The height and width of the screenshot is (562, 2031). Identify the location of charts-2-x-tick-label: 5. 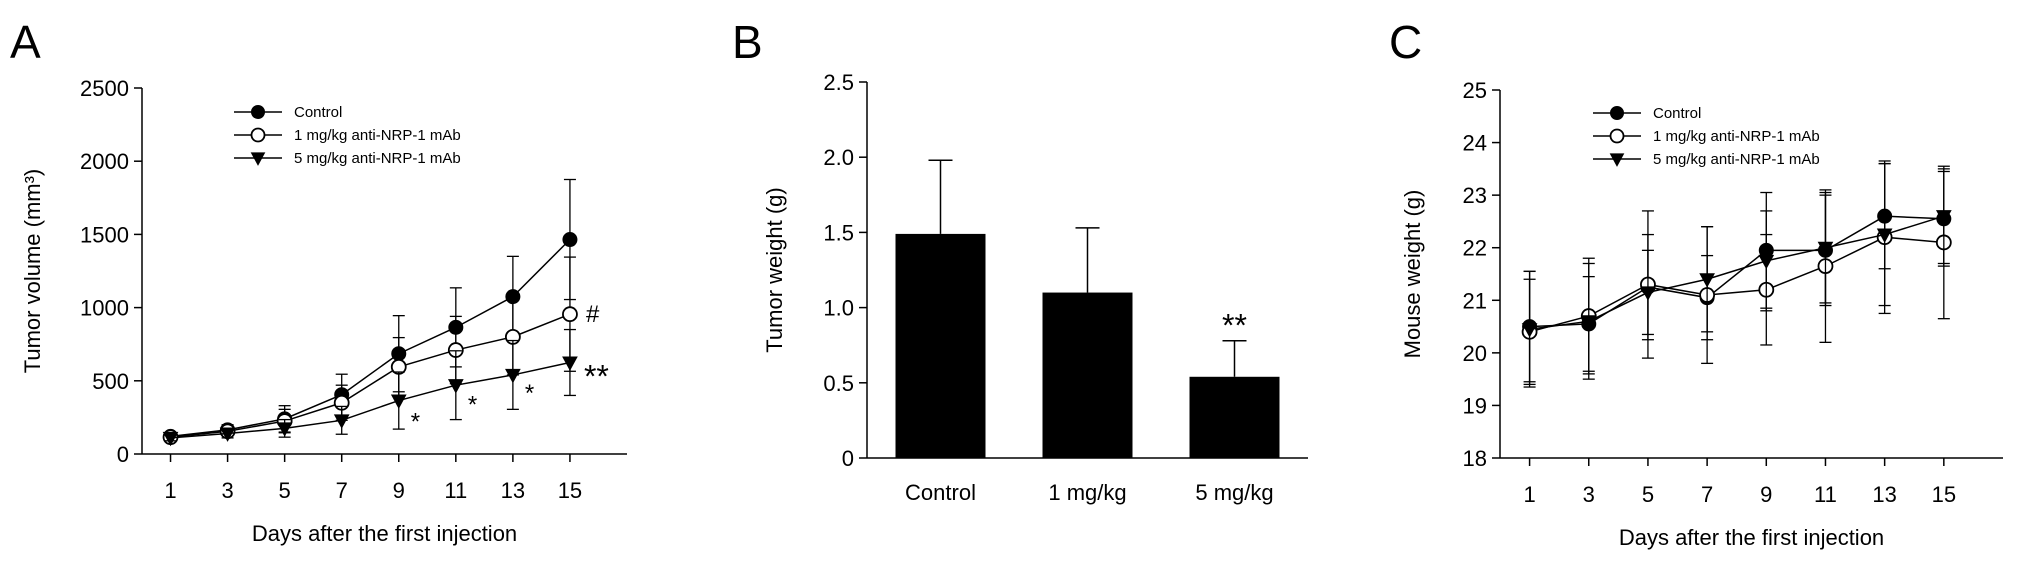
(1648, 494).